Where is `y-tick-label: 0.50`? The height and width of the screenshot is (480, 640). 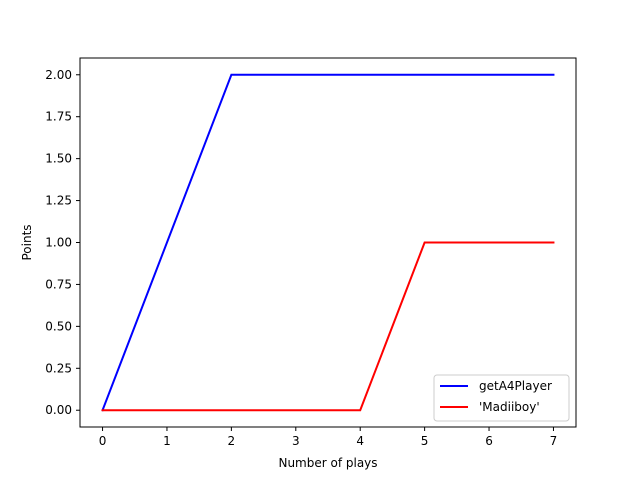 y-tick-label: 0.50 is located at coordinates (58, 326).